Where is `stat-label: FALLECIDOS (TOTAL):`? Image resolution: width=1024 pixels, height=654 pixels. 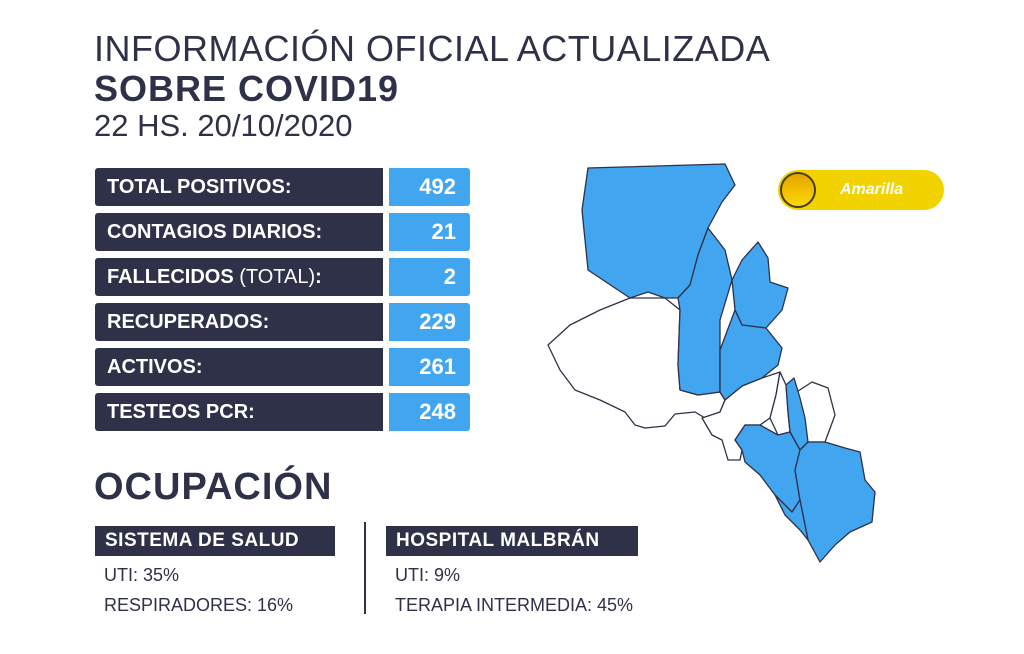 stat-label: FALLECIDOS (TOTAL): is located at coordinates (239, 277).